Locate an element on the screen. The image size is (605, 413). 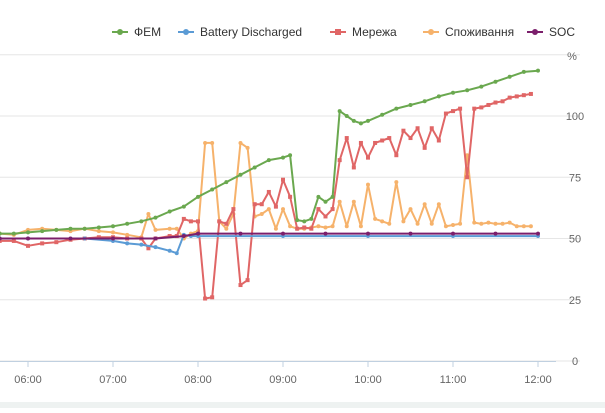
horizontal-scrollbar is located at coordinates (302, 405).